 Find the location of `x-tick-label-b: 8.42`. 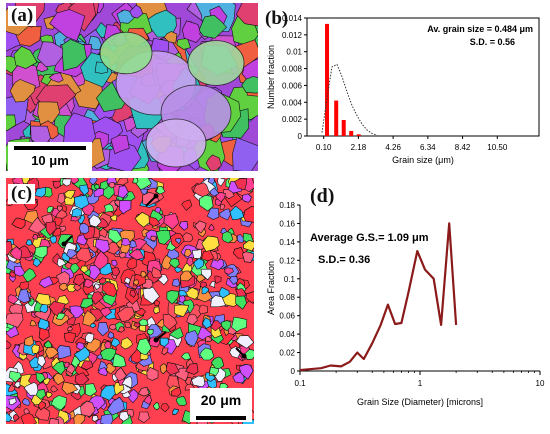

x-tick-label-b: 8.42 is located at coordinates (463, 147).